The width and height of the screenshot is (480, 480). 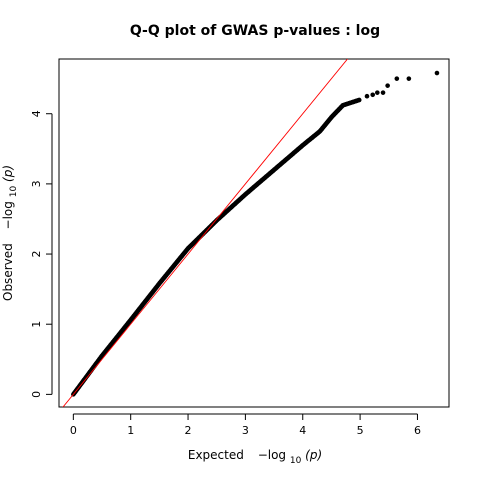 I want to click on x-axis-label-math: −log, so click(x=272, y=455).